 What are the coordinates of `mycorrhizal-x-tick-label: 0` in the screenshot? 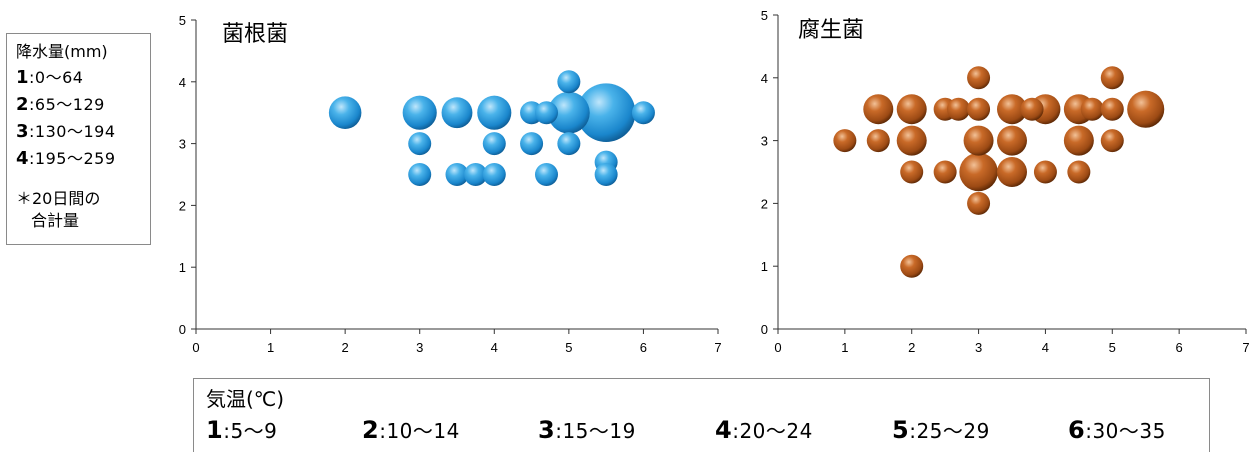 It's located at (195, 347).